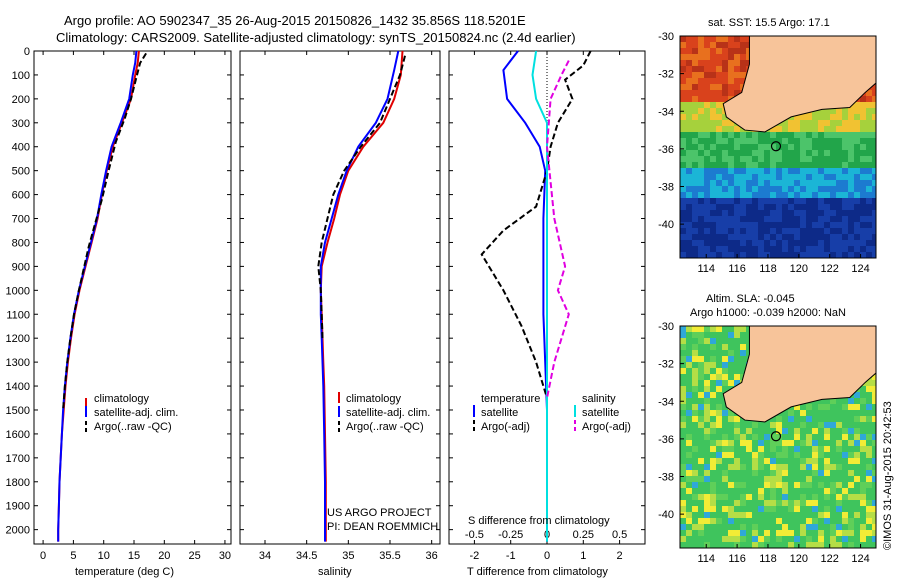  Describe the element at coordinates (389, 556) in the screenshot. I see `x-tick-label: 35.5` at that location.